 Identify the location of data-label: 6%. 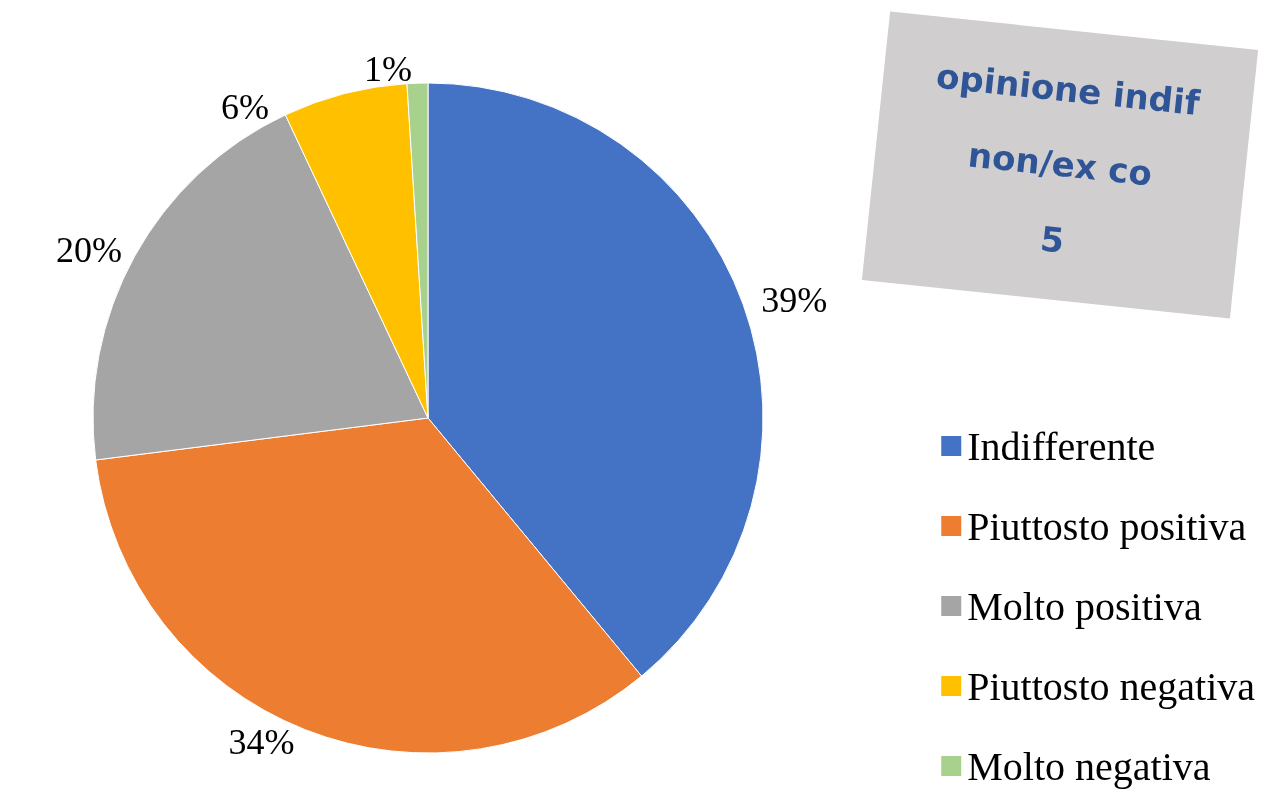
(244, 107).